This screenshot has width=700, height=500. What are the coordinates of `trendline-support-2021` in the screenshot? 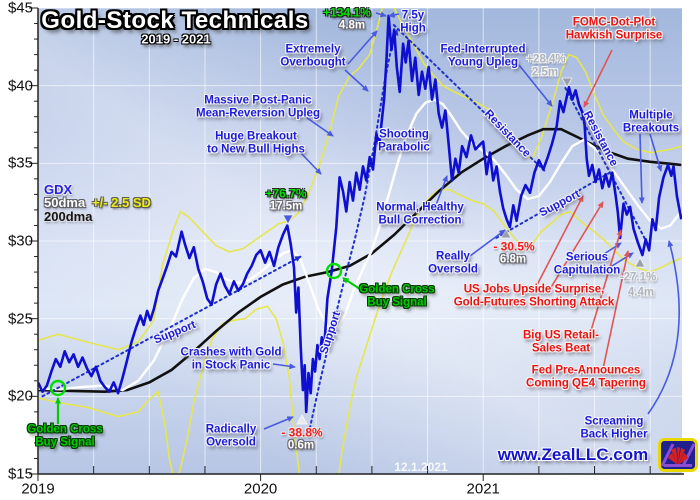 It's located at (553, 205).